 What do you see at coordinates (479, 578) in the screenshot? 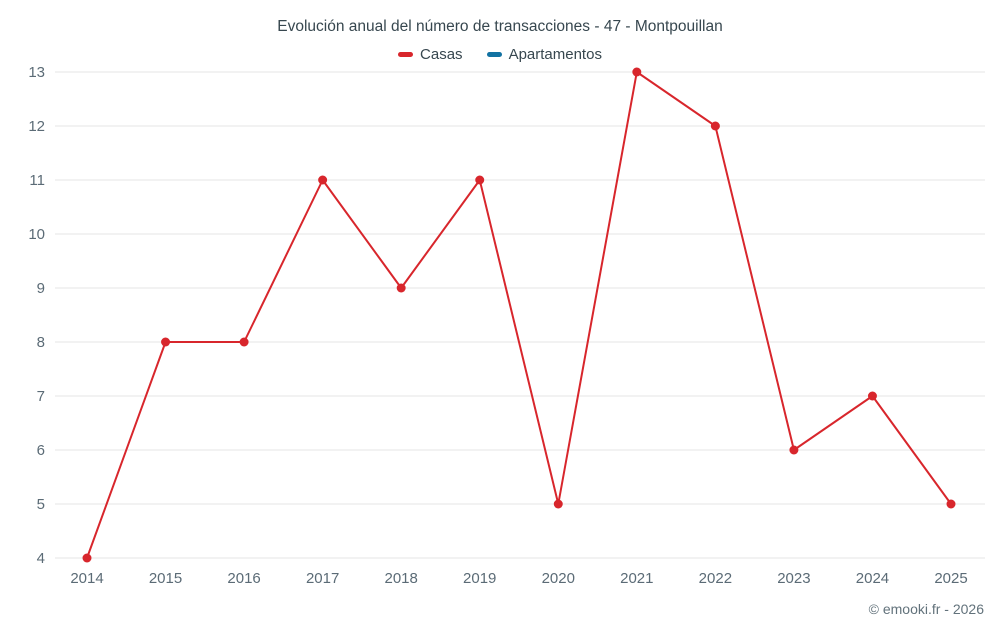
I see `x-tick-label-2019: 2019` at bounding box center [479, 578].